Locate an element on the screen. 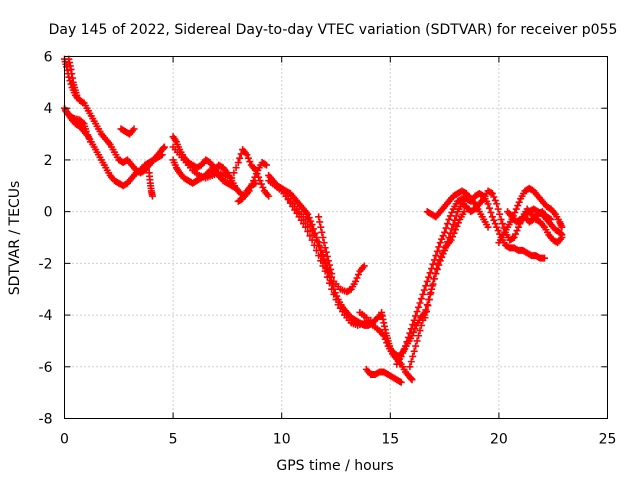  x-tick-label: 10 is located at coordinates (282, 440).